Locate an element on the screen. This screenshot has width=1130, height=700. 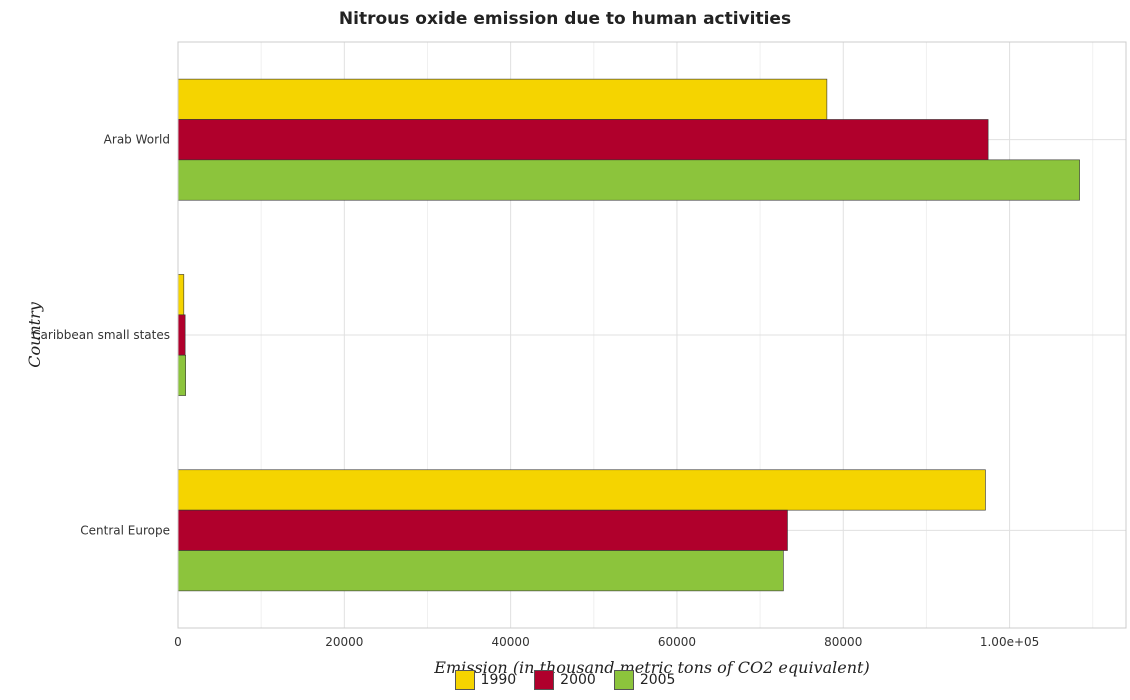
y-tick-label: Central Europe is located at coordinates (125, 530).